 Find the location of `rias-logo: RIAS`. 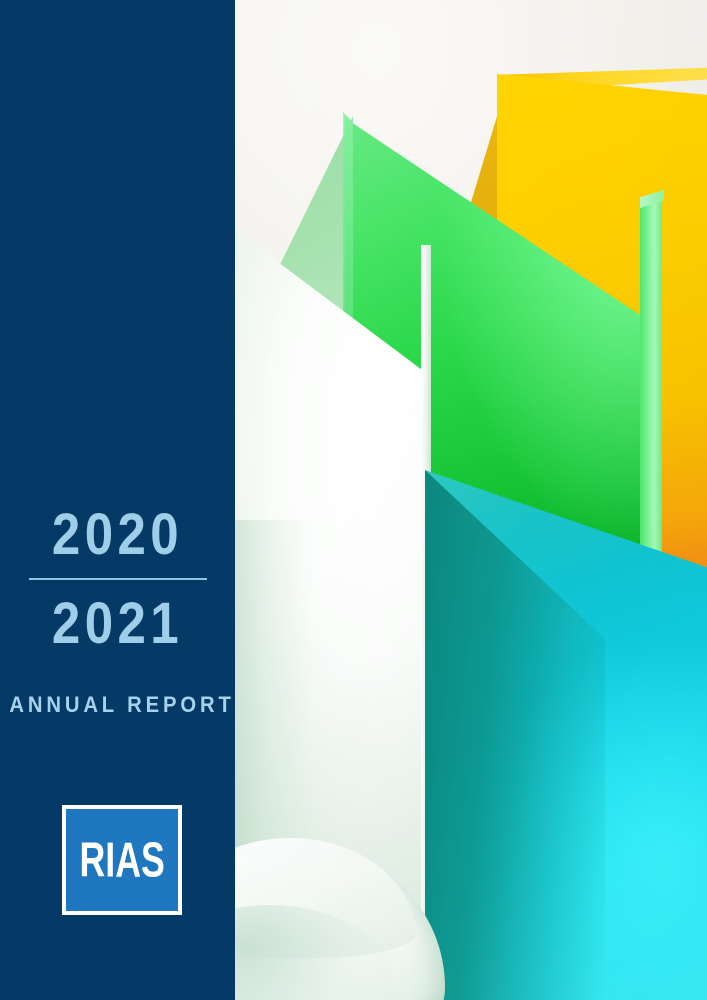

rias-logo: RIAS is located at coordinates (122, 860).